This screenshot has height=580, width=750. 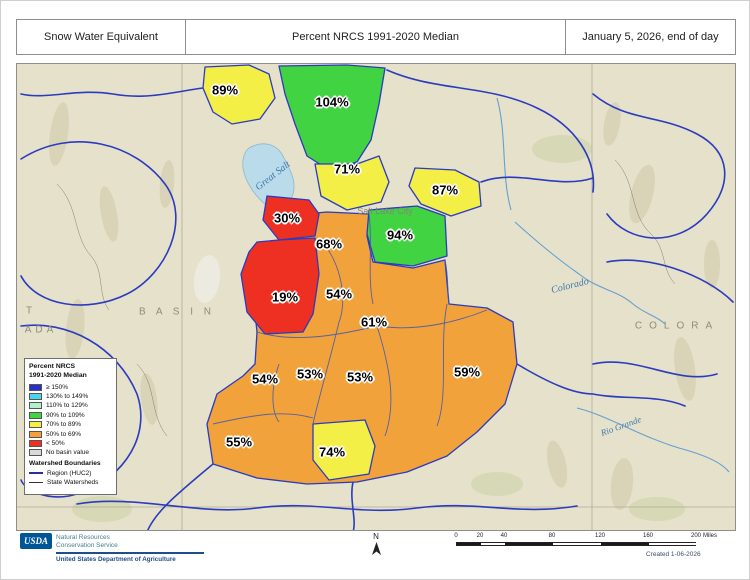 What do you see at coordinates (207, 279) in the screenshot?
I see `dry-lake` at bounding box center [207, 279].